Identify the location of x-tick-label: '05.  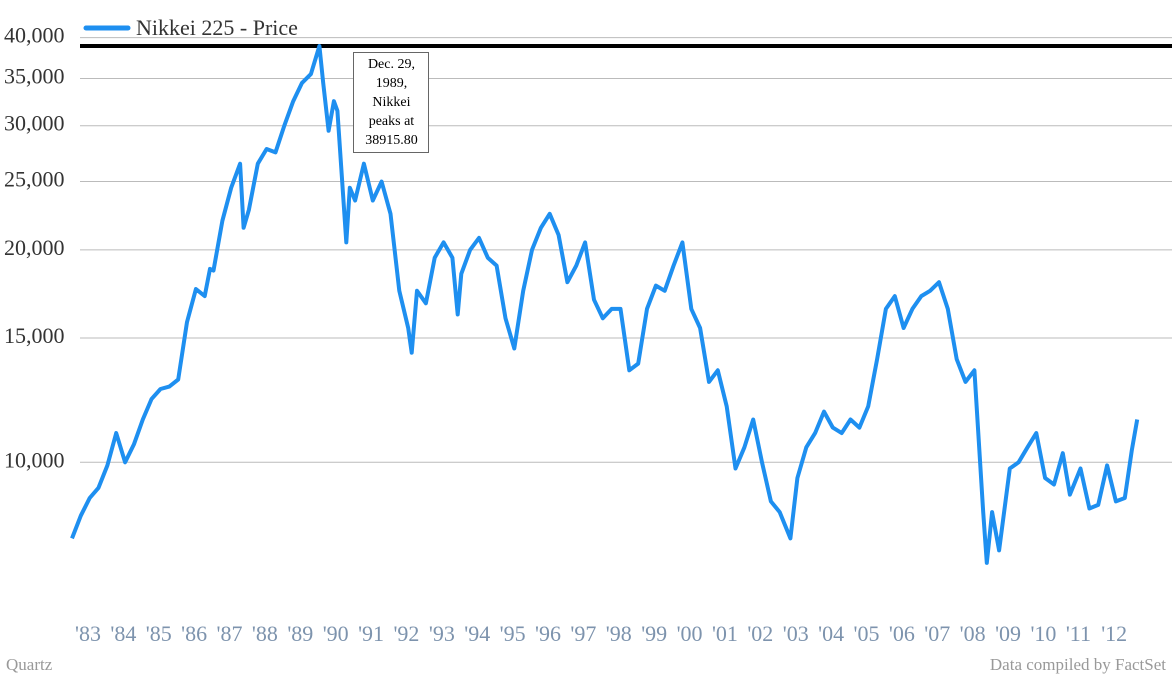
(867, 633).